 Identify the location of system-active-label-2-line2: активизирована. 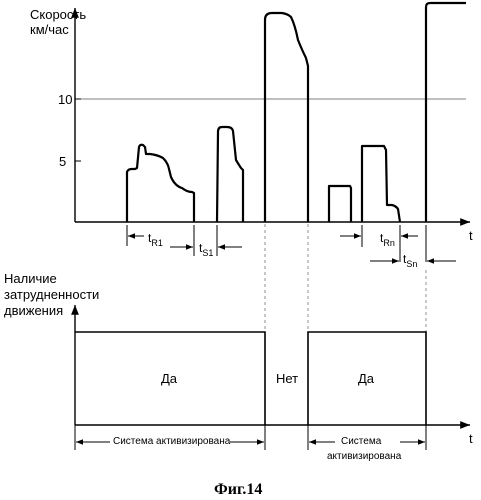
(364, 457).